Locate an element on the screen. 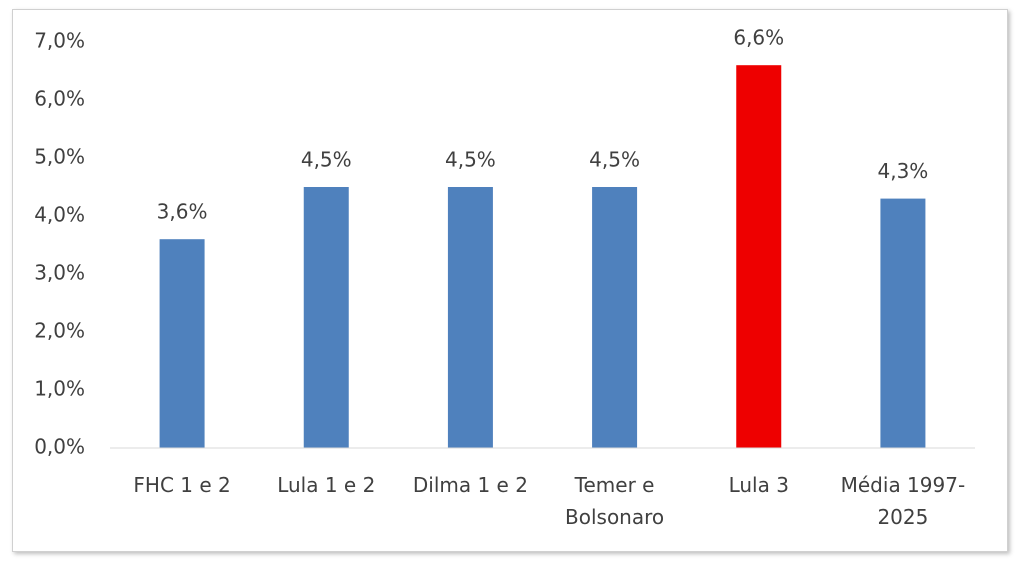 Image resolution: width=1020 pixels, height=562 pixels. y-tick-label: 5,0% is located at coordinates (59, 157).